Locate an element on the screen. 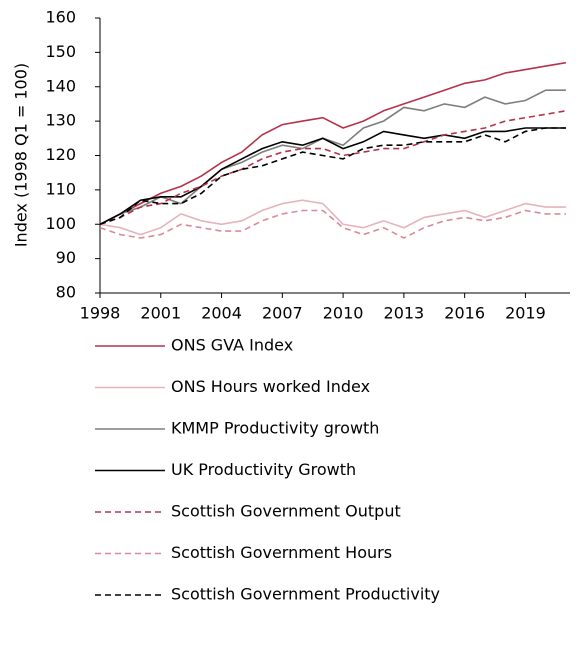 The width and height of the screenshot is (586, 652). x-tick-label: 2007 is located at coordinates (282, 313).